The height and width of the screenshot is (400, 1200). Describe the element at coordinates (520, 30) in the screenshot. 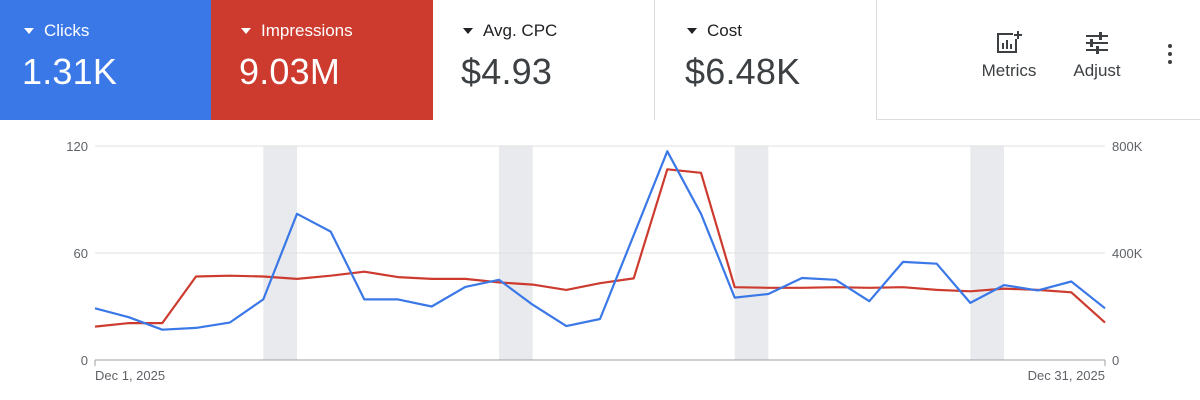

I see `scorecard-label: Avg. CPC` at that location.